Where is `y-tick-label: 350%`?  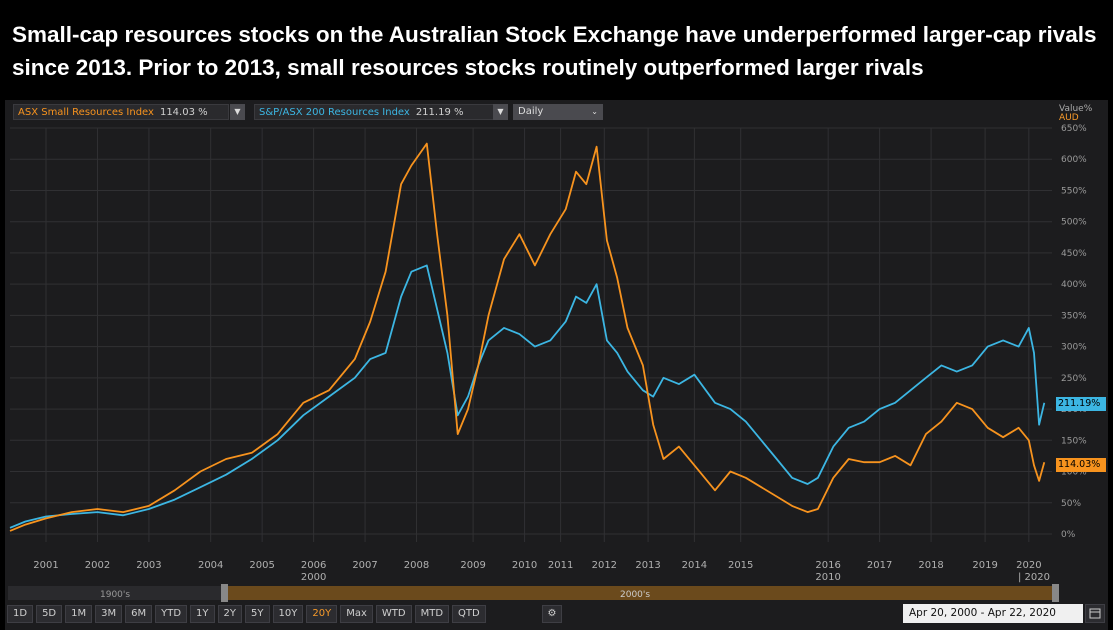 y-tick-label: 350% is located at coordinates (1074, 316).